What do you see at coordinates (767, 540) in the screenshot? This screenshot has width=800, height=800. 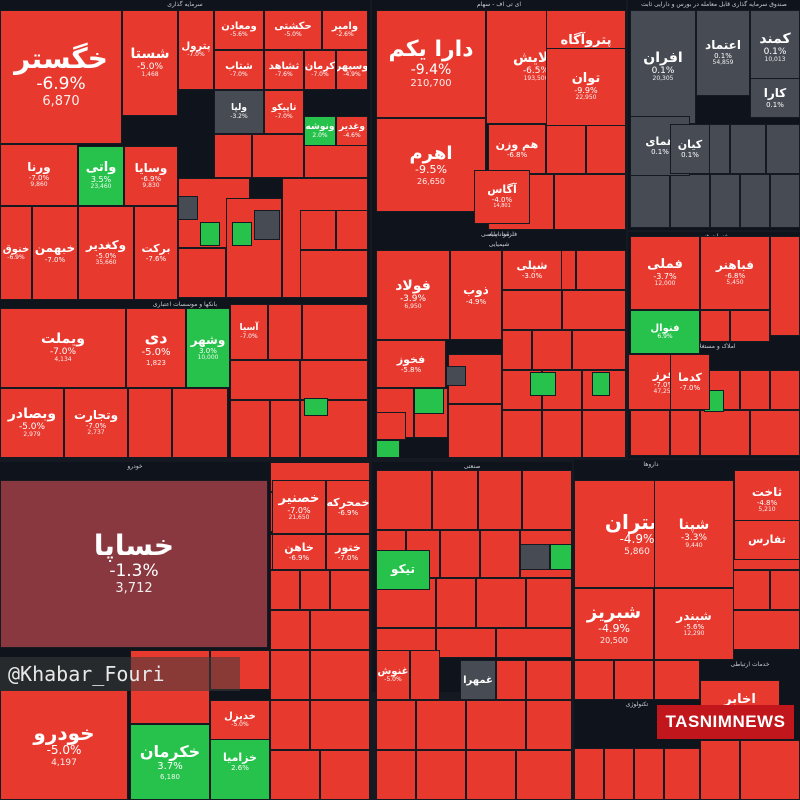 I see `stock-tile: تفارس` at bounding box center [767, 540].